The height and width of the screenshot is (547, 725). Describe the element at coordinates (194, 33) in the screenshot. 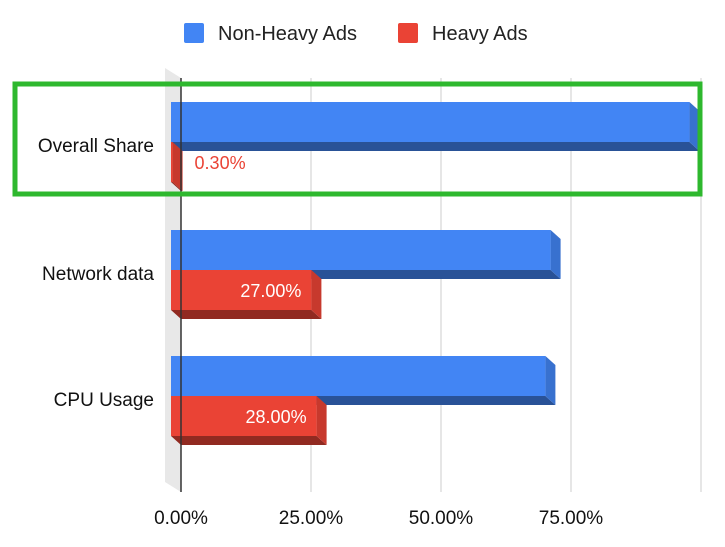

I see `legend-swatch-non-heavy-ads` at that location.